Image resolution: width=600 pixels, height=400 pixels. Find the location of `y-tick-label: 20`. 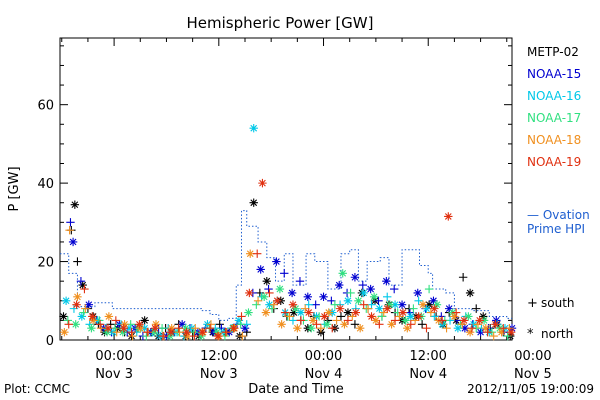

y-tick-label: 20 is located at coordinates (45, 263).